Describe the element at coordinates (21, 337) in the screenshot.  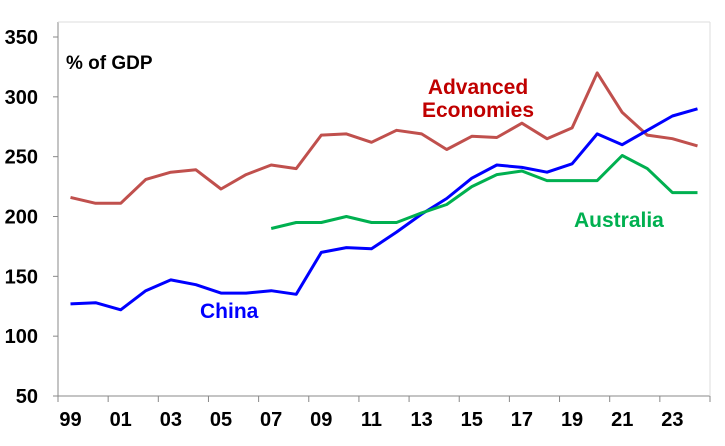
I see `y-tick-label: 100` at that location.